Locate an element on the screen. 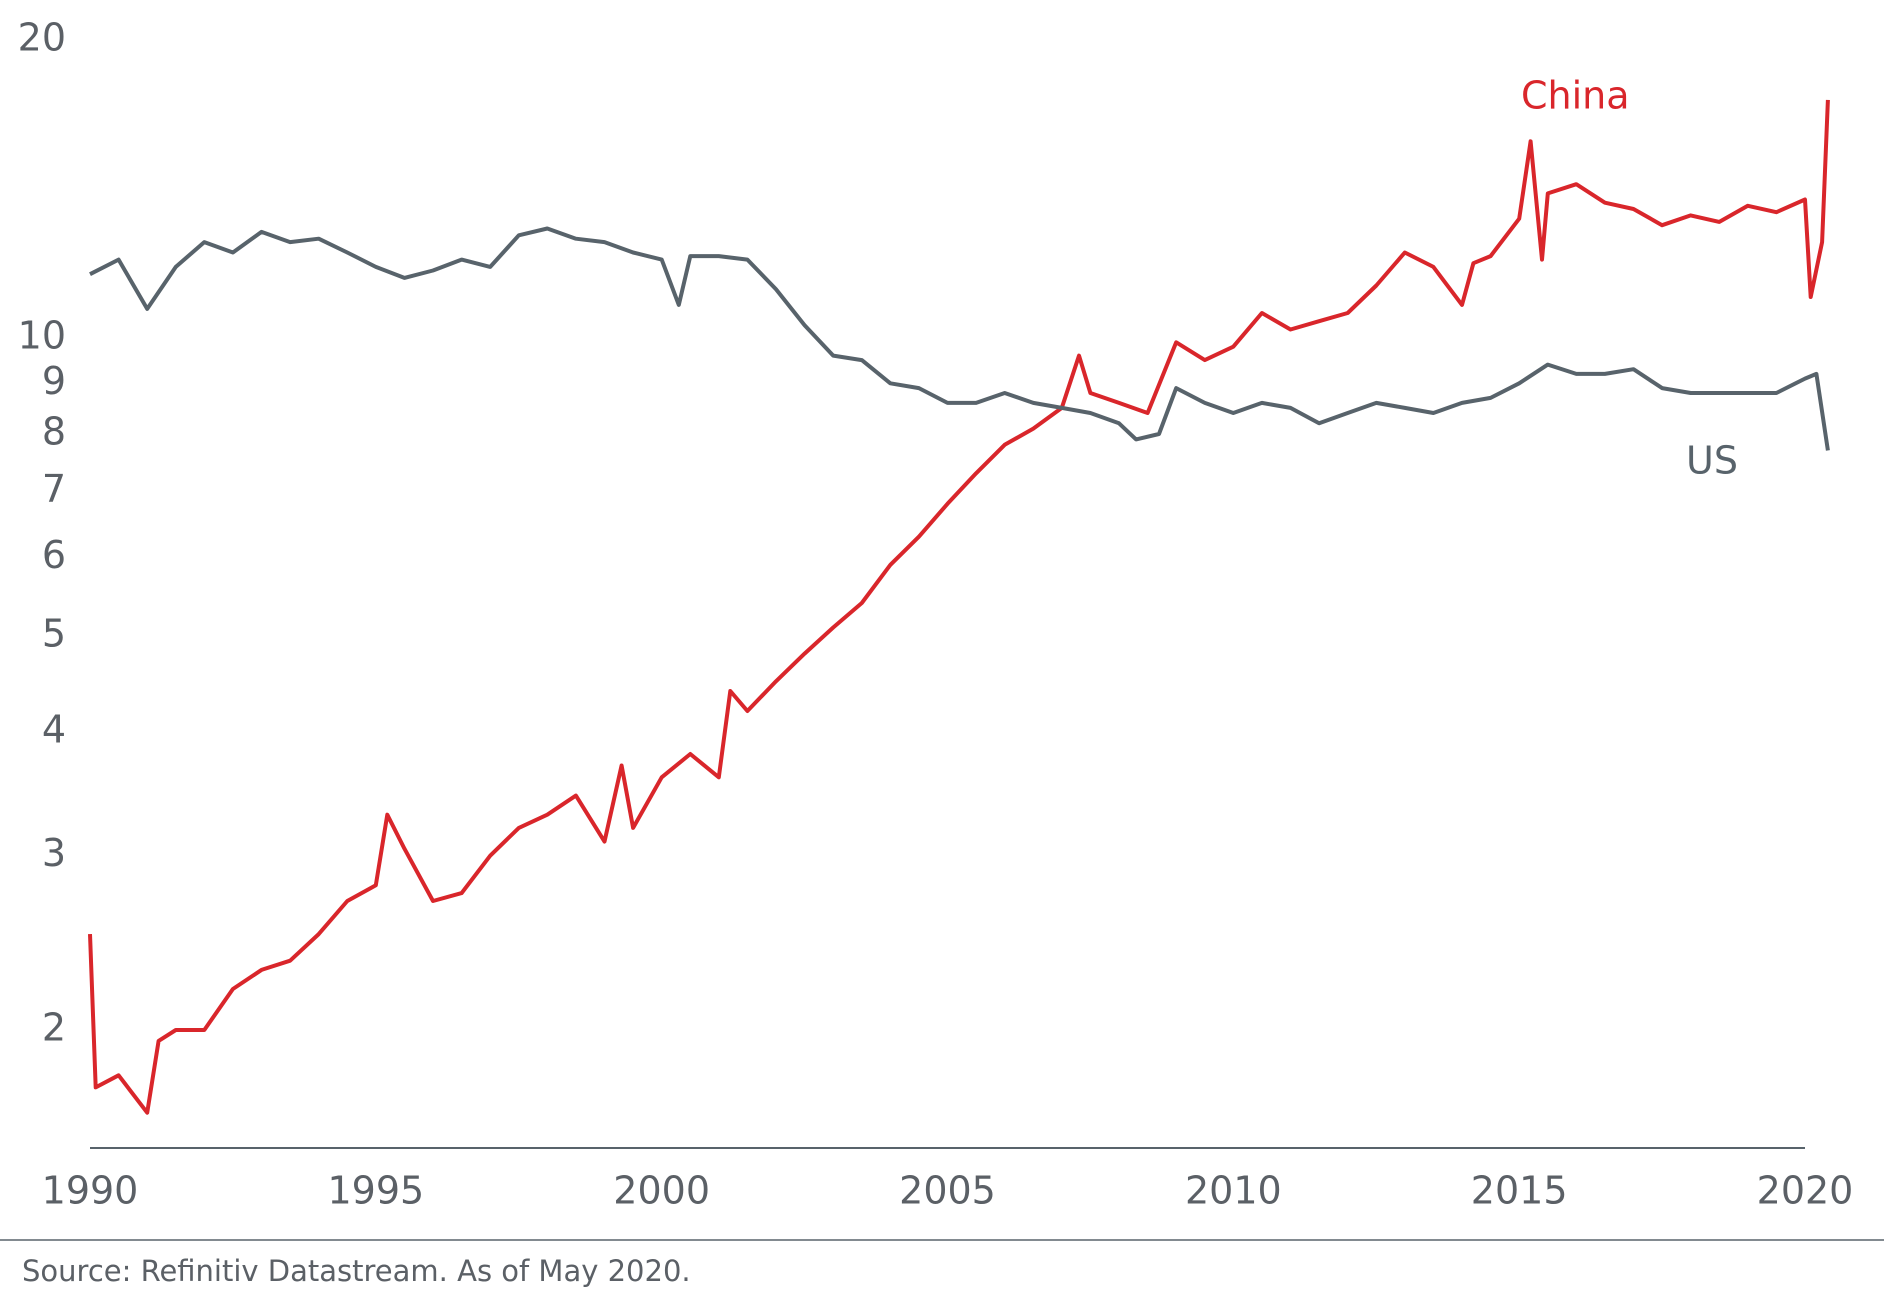 The height and width of the screenshot is (1309, 1884). x-tick-label: 1990 is located at coordinates (90, 1191).